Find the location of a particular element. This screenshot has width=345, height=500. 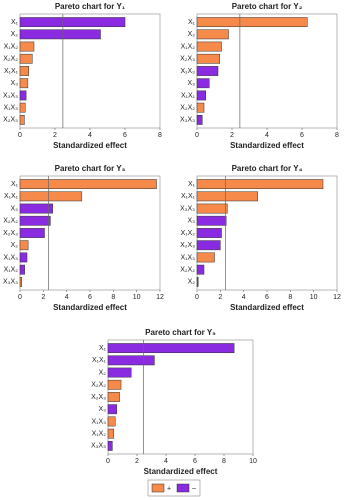

legend-label: – is located at coordinates (194, 488).